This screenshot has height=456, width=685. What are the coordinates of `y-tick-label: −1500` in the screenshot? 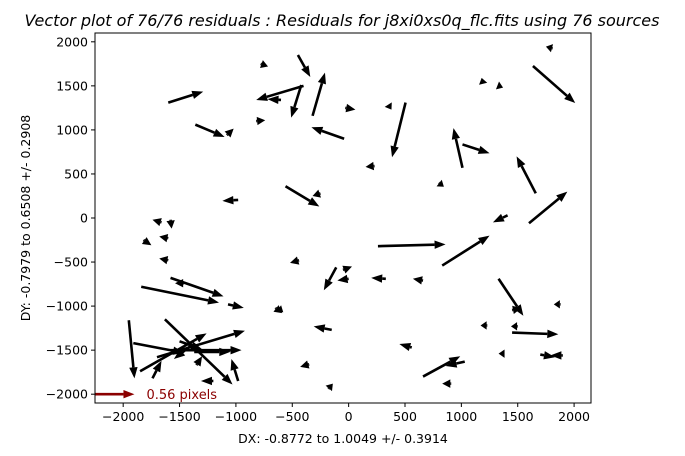 It's located at (67, 350).